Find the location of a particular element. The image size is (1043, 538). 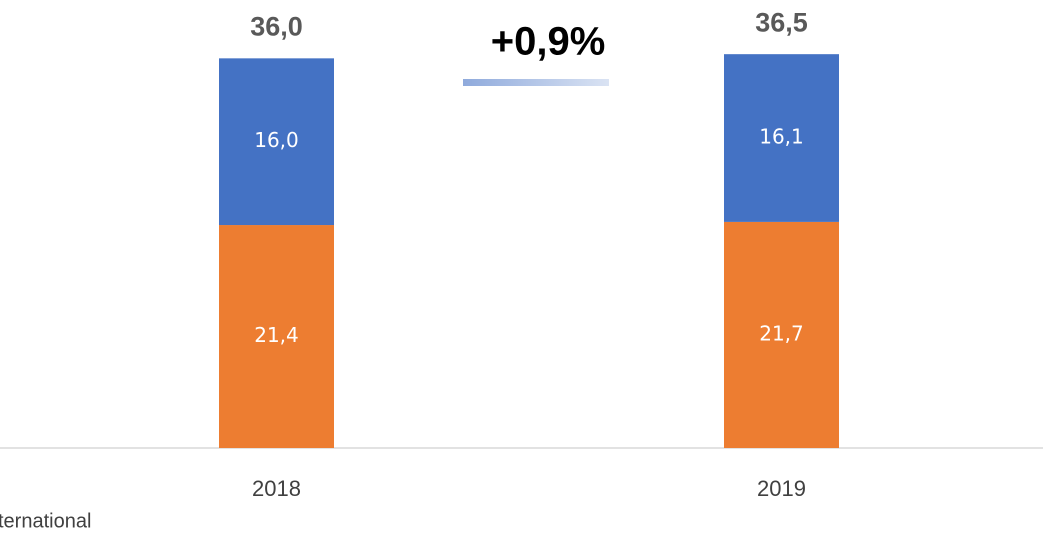

data-label: 21,7 is located at coordinates (781, 333).